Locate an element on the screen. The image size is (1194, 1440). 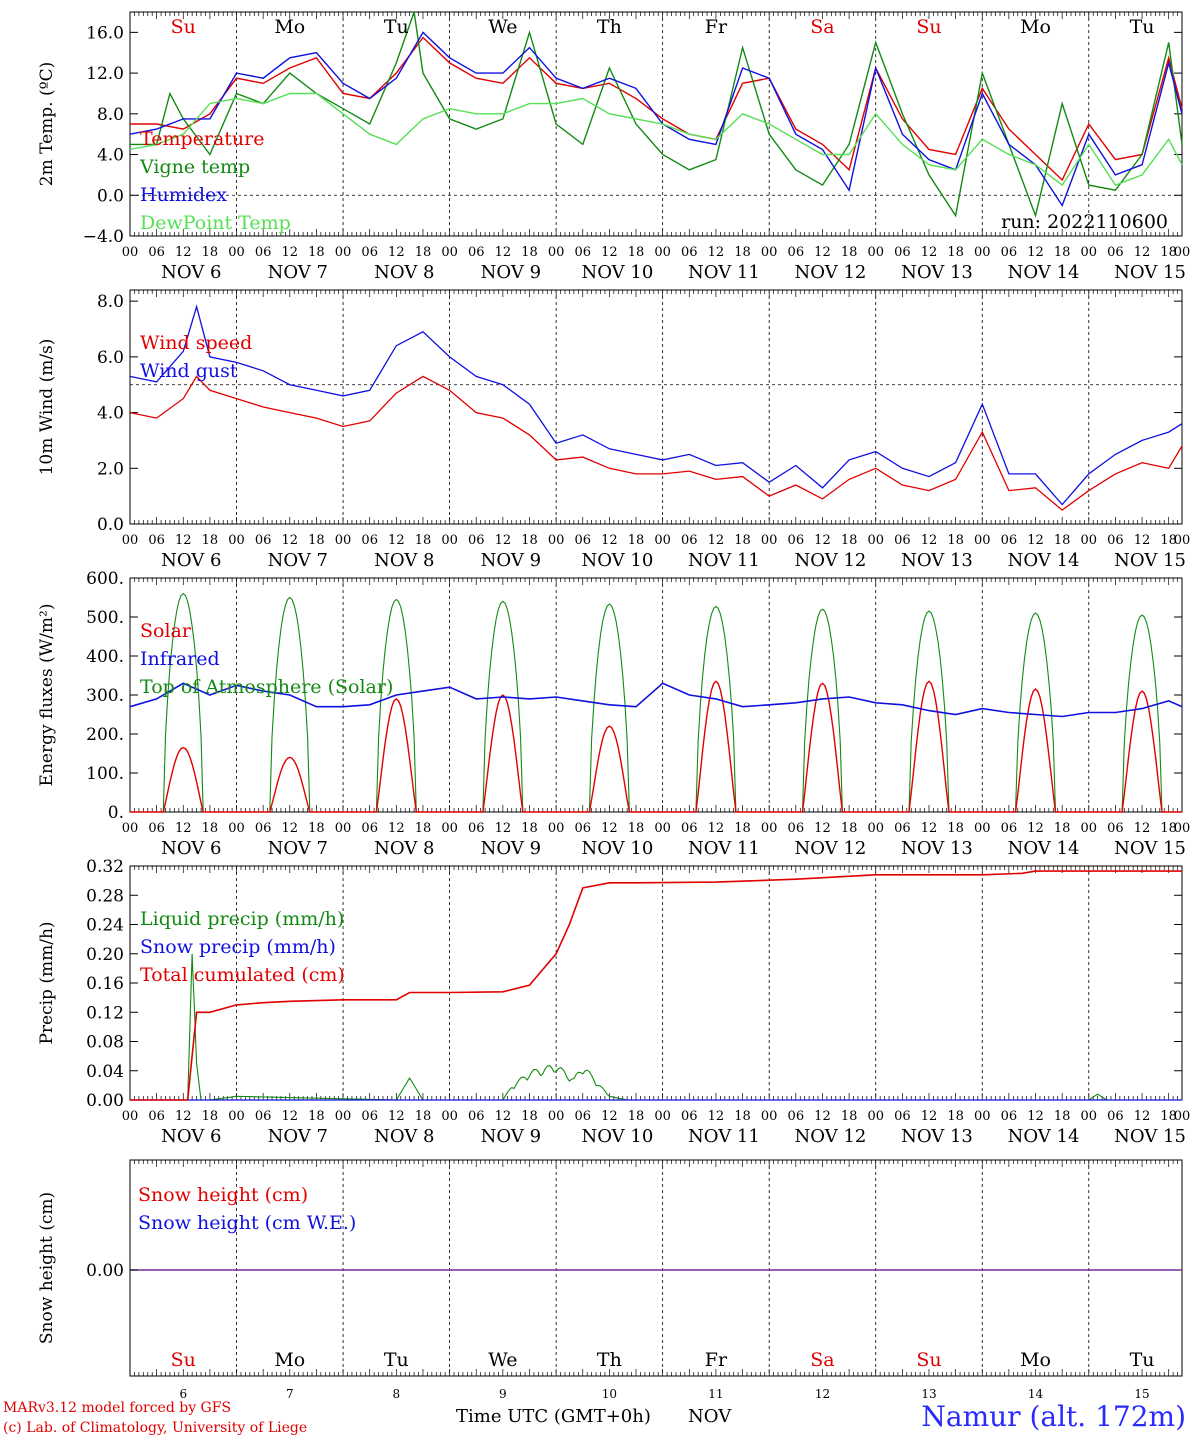
y-tick-label: 400. is located at coordinates (105, 657).